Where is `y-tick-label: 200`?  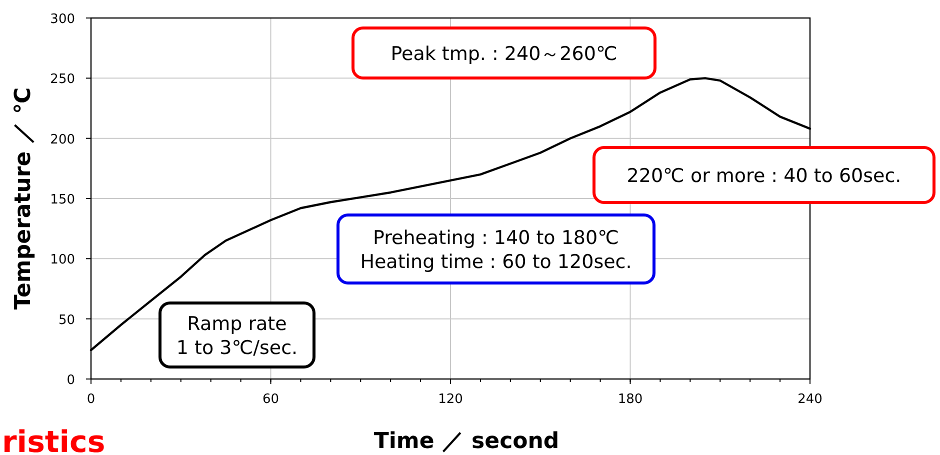 y-tick-label: 200 is located at coordinates (62, 140).